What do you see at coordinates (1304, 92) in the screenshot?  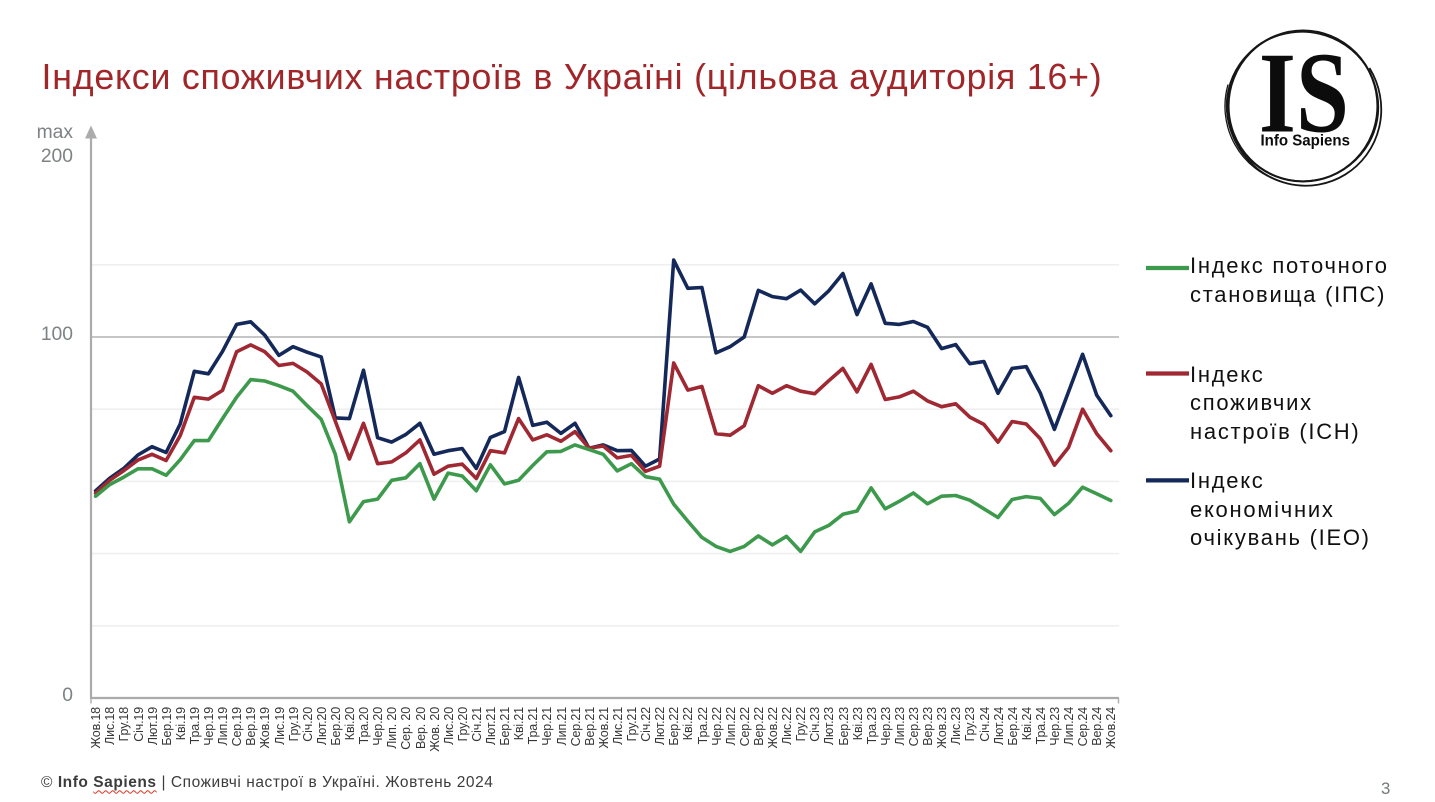 I see `svg-text: IS` at bounding box center [1304, 92].